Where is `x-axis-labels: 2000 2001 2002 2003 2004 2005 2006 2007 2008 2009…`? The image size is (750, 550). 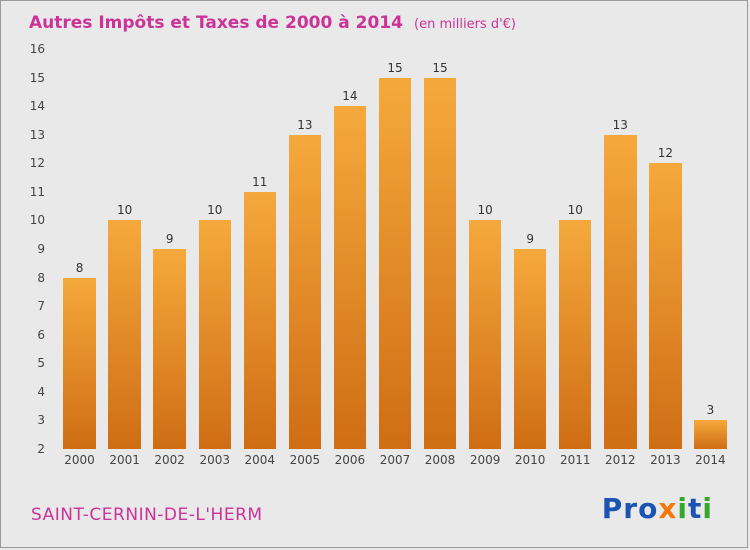 x-axis-labels: 2000 2001 2002 2003 2004 2005 2006 2007 2008 2009… is located at coordinates (395, 460).